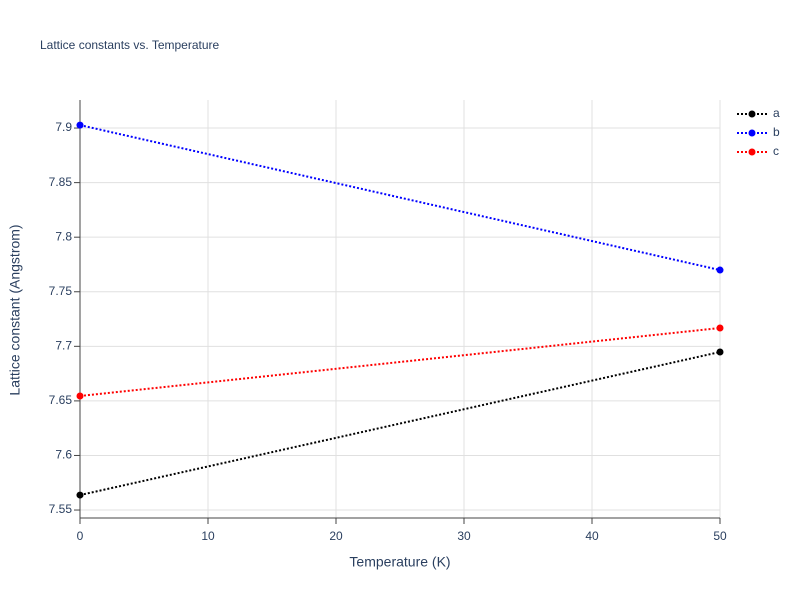 The height and width of the screenshot is (605, 800). I want to click on legend-label: a, so click(776, 113).